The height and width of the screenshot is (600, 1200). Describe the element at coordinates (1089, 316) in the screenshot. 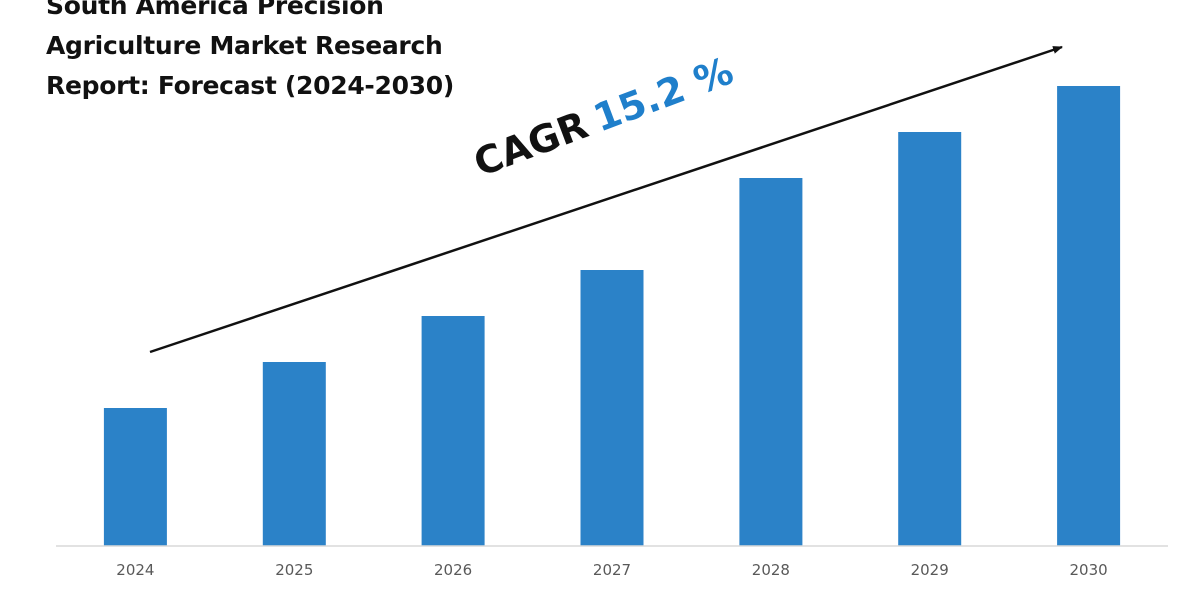

I see `bar-2030` at that location.